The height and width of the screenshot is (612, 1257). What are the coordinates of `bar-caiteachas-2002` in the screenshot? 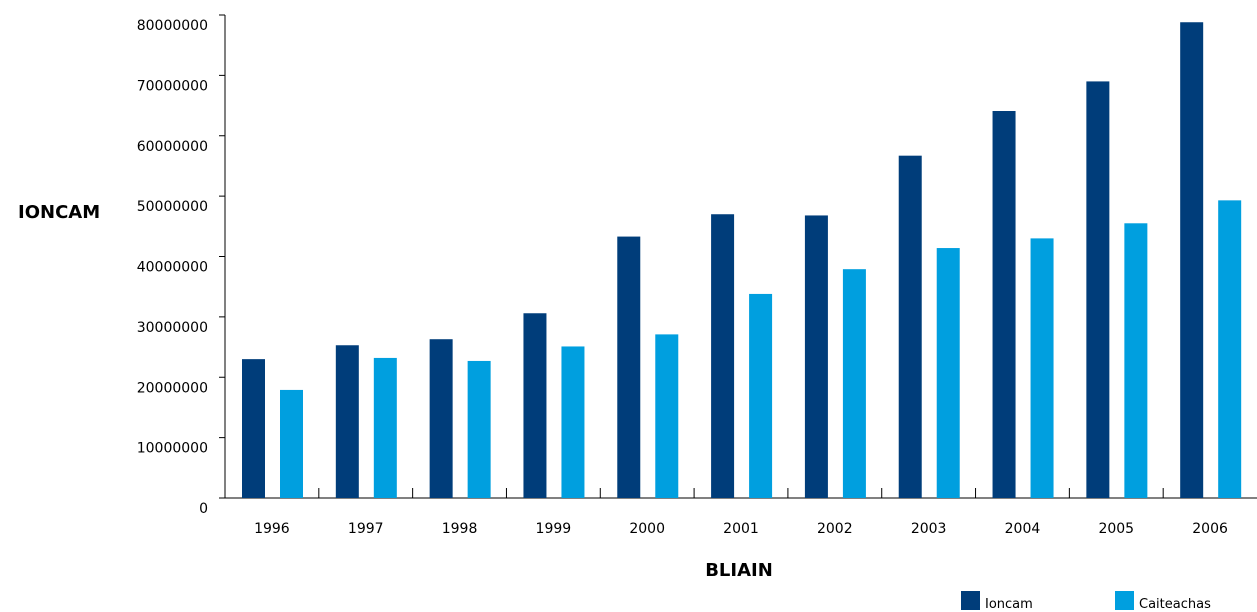 It's located at (854, 383).